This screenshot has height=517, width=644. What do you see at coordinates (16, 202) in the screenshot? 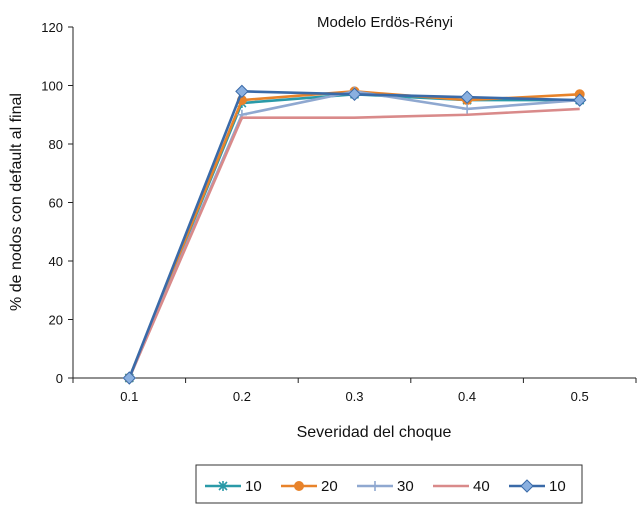
I see `y-axis-label: % de nodos con default al final` at bounding box center [16, 202].